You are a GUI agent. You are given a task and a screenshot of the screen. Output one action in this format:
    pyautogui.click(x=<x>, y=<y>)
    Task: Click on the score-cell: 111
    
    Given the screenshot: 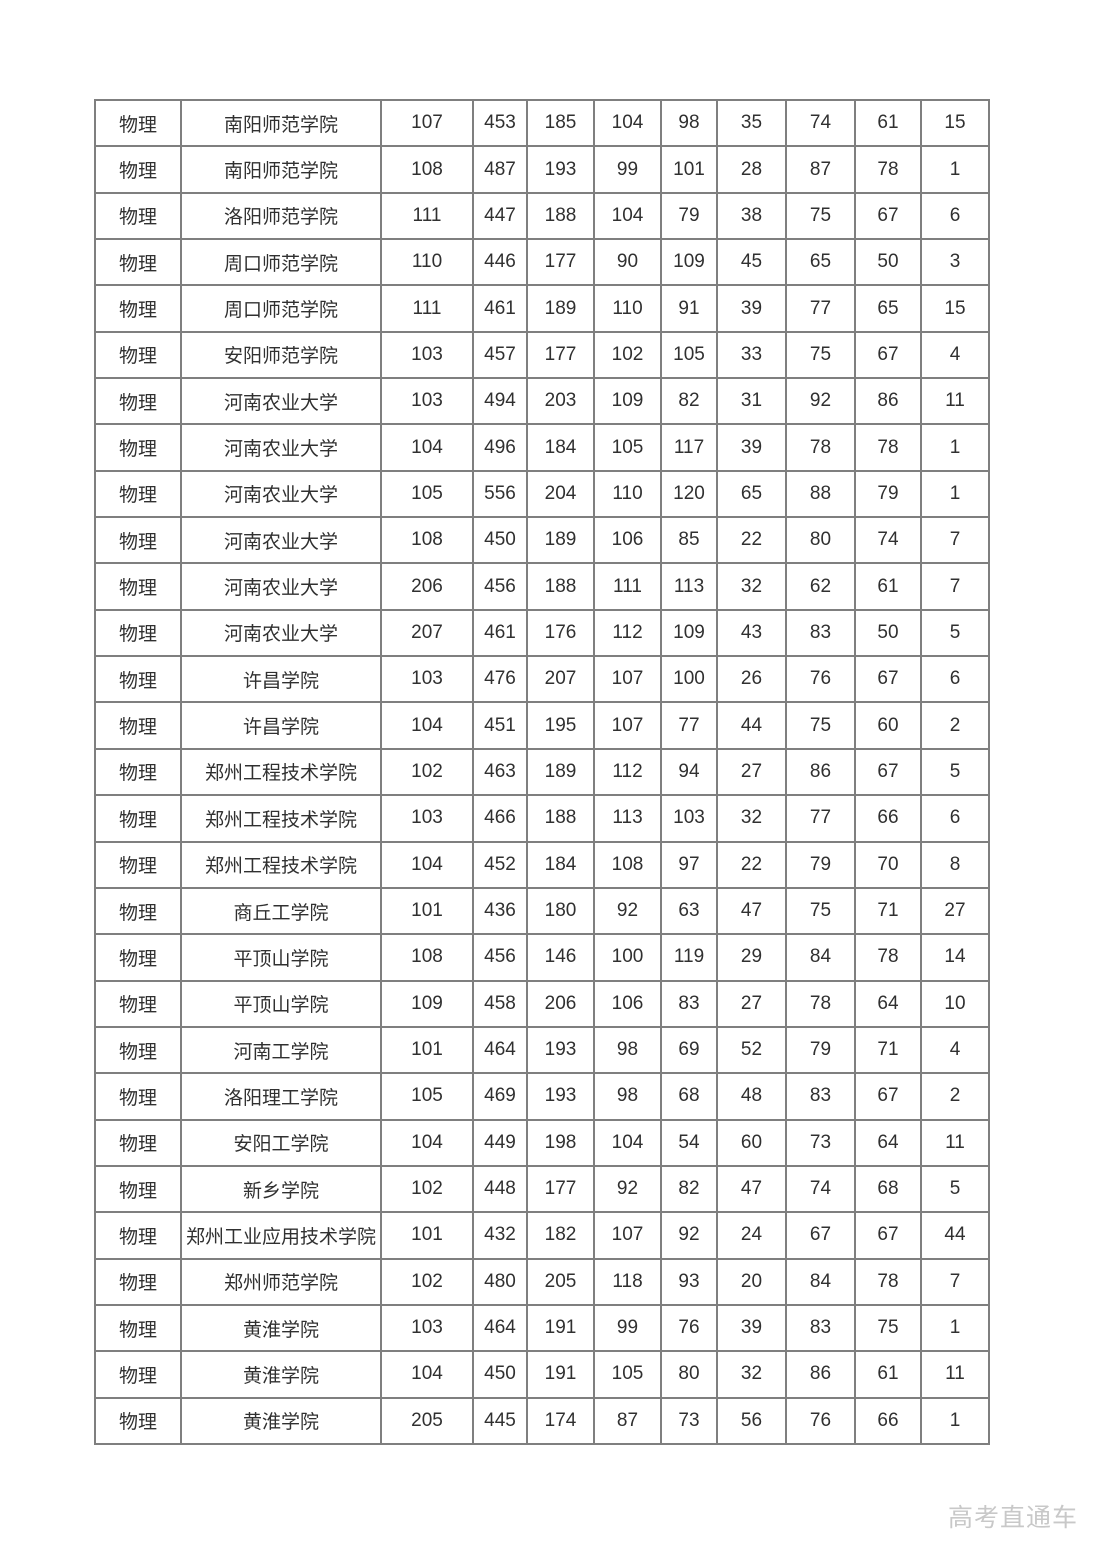 What is the action you would take?
    pyautogui.click(x=627, y=586)
    